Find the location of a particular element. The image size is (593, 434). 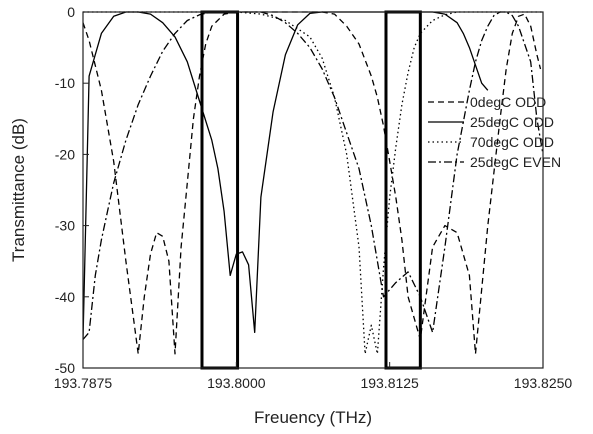

y-tick-label: -50 is located at coordinates (65, 368).